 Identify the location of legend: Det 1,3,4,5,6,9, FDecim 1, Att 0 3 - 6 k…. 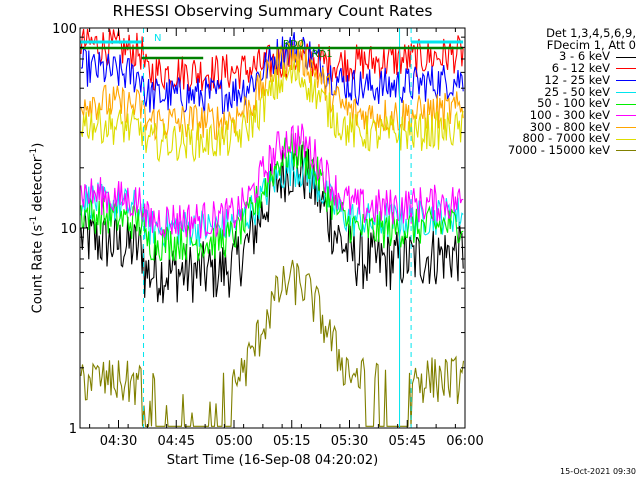
(555, 91).